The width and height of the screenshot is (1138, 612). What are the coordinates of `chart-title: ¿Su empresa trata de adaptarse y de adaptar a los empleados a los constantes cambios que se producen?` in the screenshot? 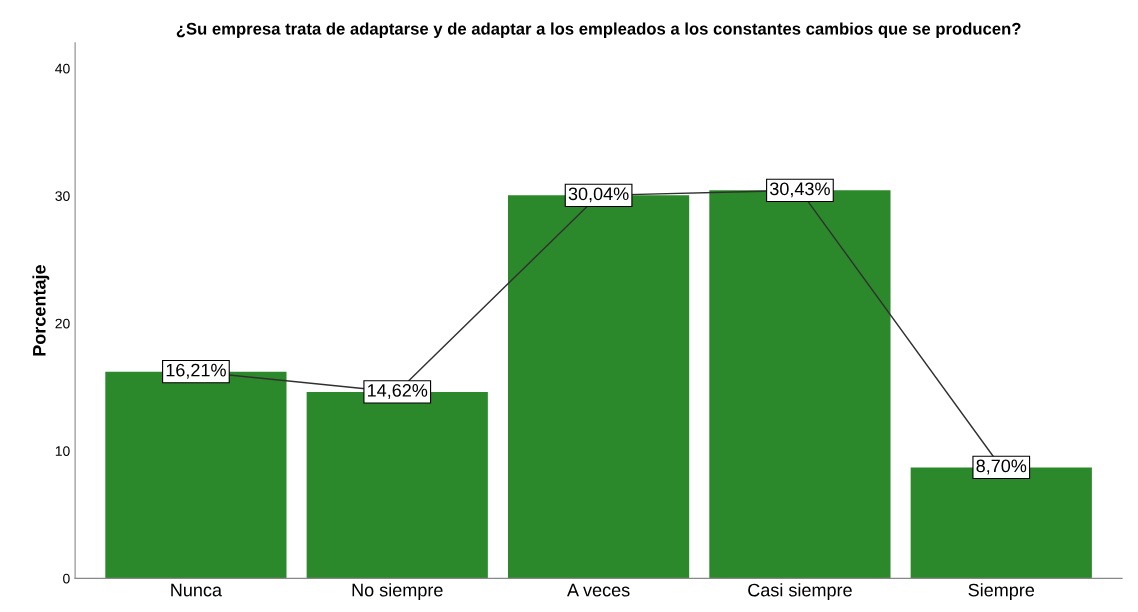 It's located at (598, 30).